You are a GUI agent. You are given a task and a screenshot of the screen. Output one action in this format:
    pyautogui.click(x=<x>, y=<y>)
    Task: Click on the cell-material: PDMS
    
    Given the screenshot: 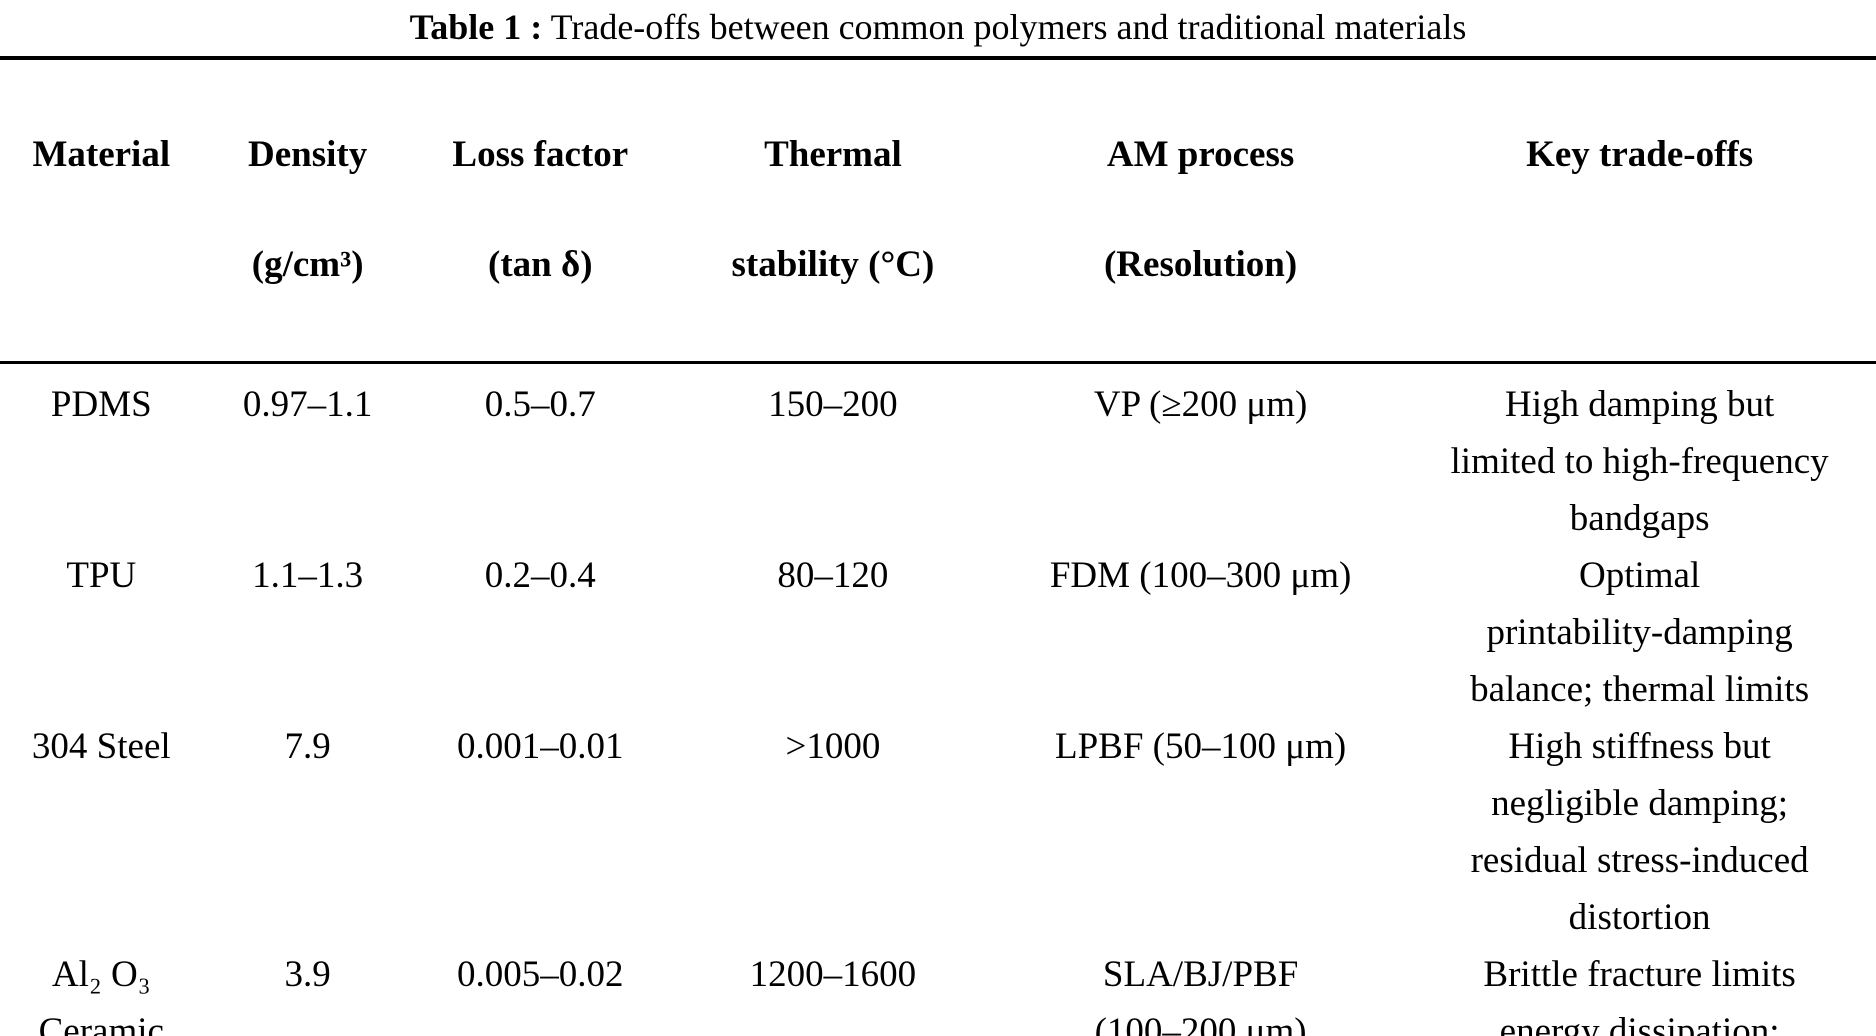 What is the action you would take?
    pyautogui.click(x=101, y=404)
    